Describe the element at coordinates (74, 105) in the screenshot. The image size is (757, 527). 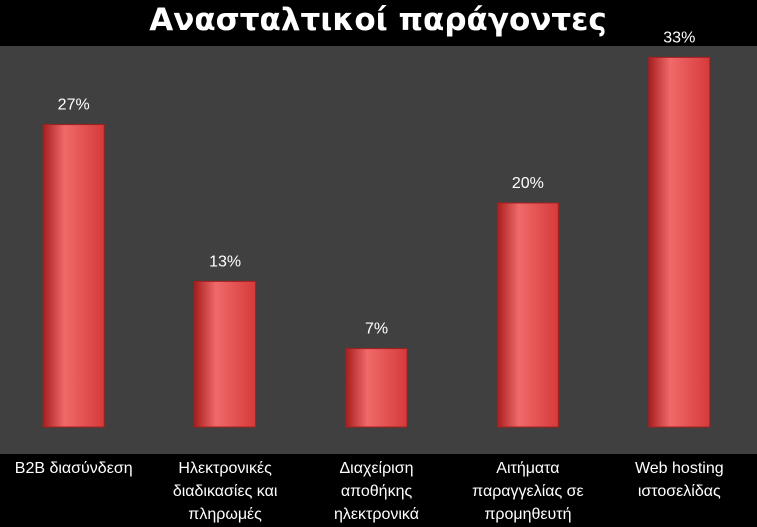
I see `value-label-0: 27%` at that location.